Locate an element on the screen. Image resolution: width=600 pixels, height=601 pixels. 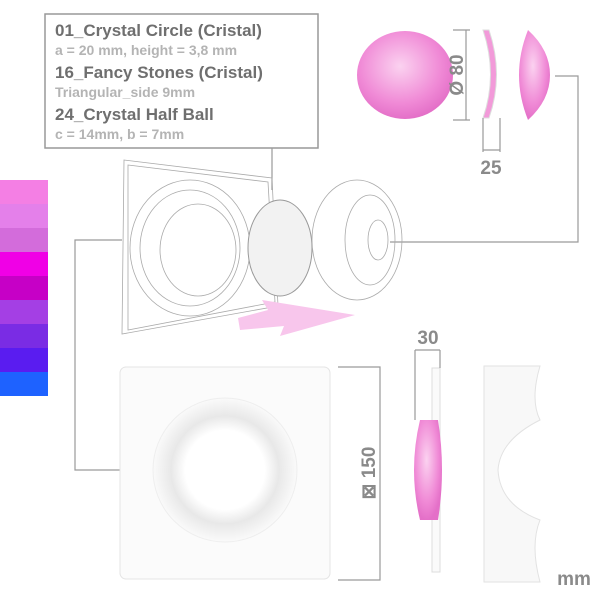
item-detail: a = 20 mm, height = 3,8 mm is located at coordinates (146, 50).